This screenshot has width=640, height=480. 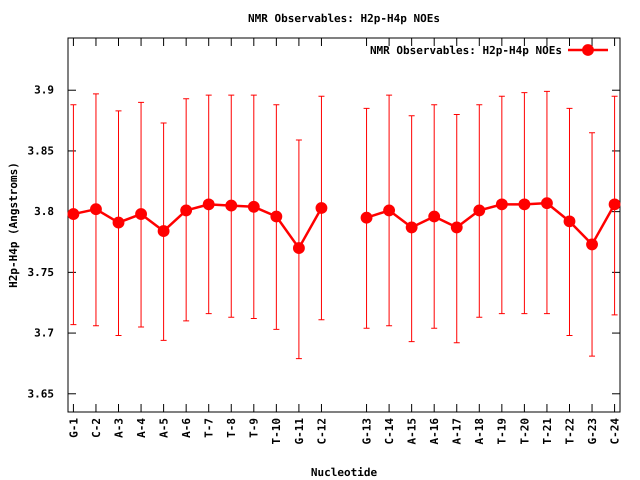 I want to click on x-tick-label: A-6, so click(x=187, y=428).